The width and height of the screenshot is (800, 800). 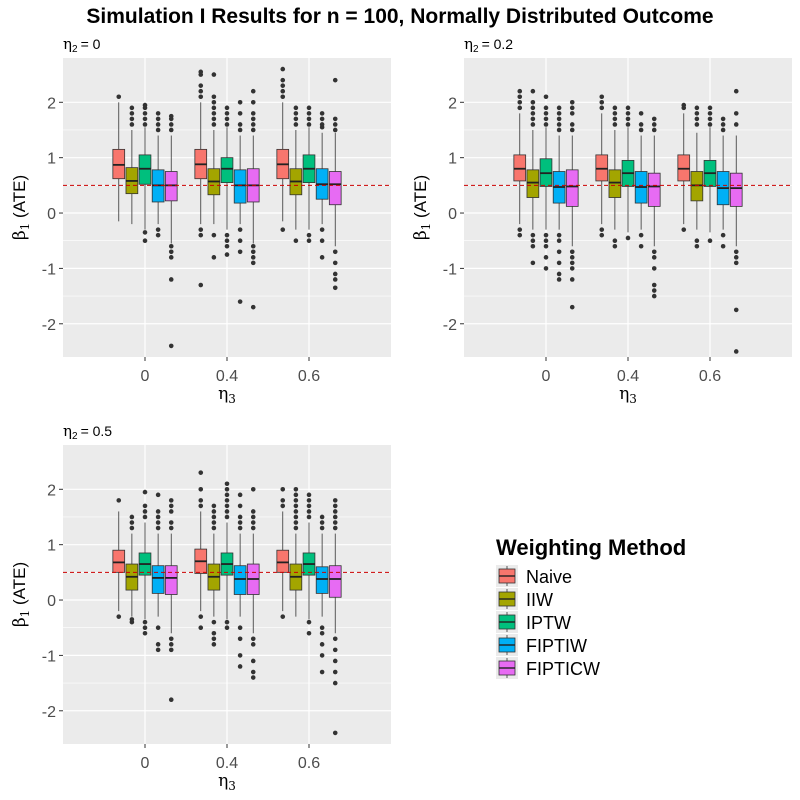 I want to click on y-axis-label: β1 (ATE), so click(x=21, y=207).